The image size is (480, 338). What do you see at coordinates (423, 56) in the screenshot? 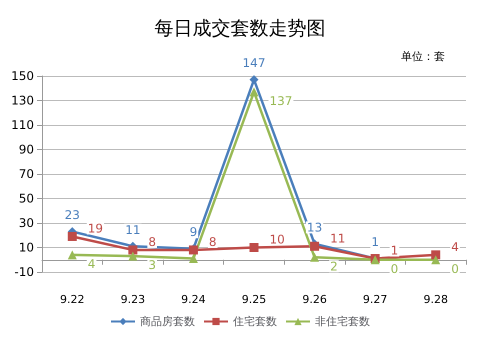
I see `text: 单位：套` at bounding box center [423, 56].